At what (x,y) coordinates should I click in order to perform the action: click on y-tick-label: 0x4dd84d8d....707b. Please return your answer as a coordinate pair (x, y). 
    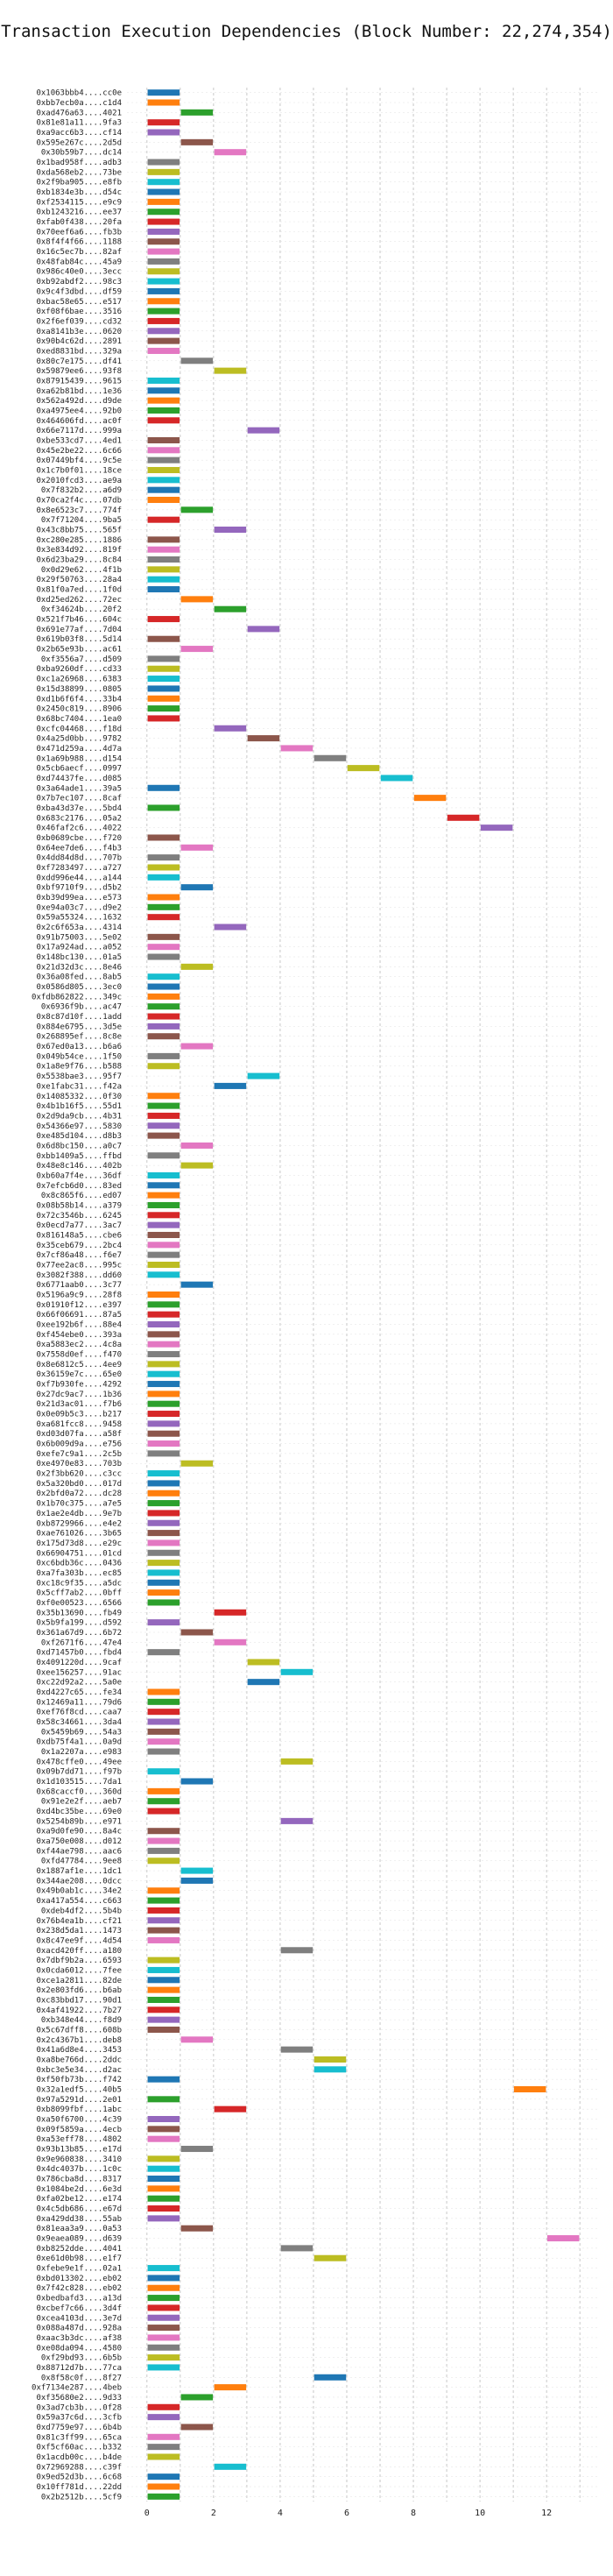
    Looking at the image, I should click on (79, 858).